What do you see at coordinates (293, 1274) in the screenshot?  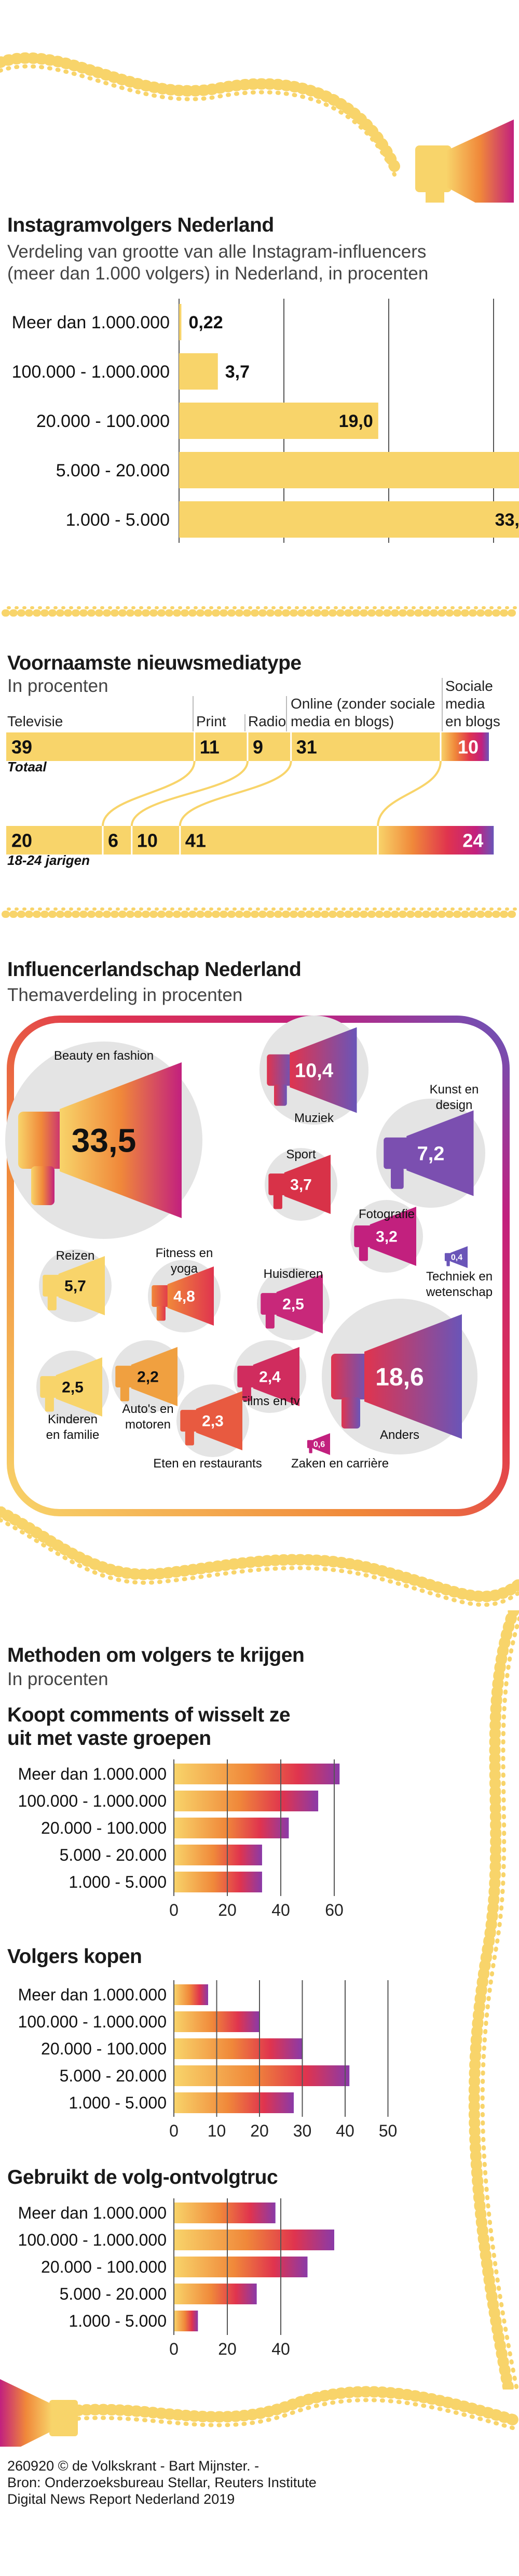 I see `bubble-label: Huisdieren` at bounding box center [293, 1274].